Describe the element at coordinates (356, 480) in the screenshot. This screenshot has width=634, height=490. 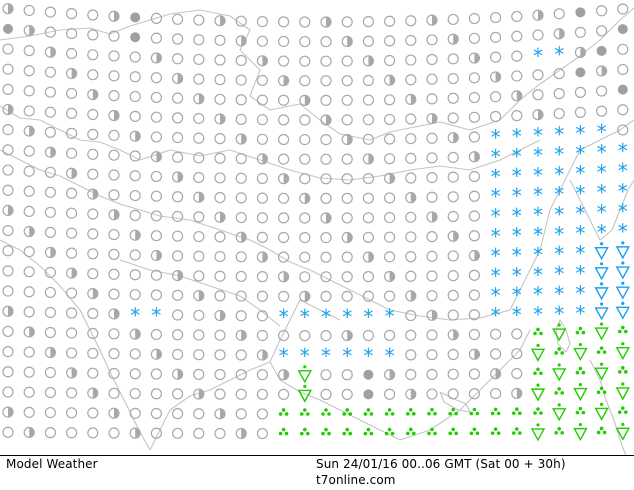
I see `footer-site: t7online.com` at that location.